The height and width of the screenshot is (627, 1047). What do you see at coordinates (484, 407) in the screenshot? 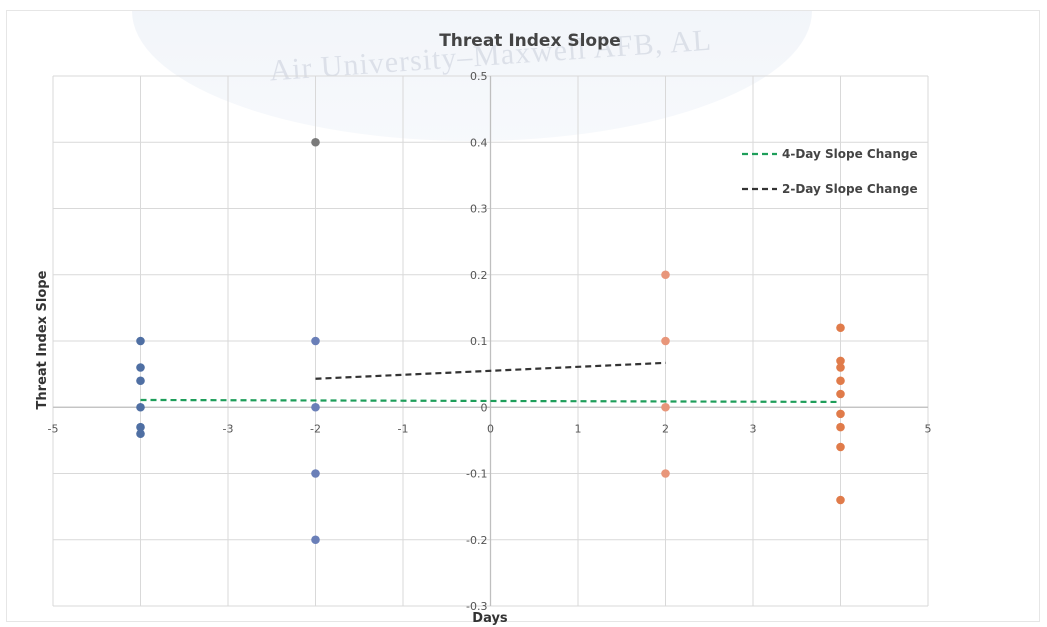
I see `y-tick-label: 0` at bounding box center [484, 407].